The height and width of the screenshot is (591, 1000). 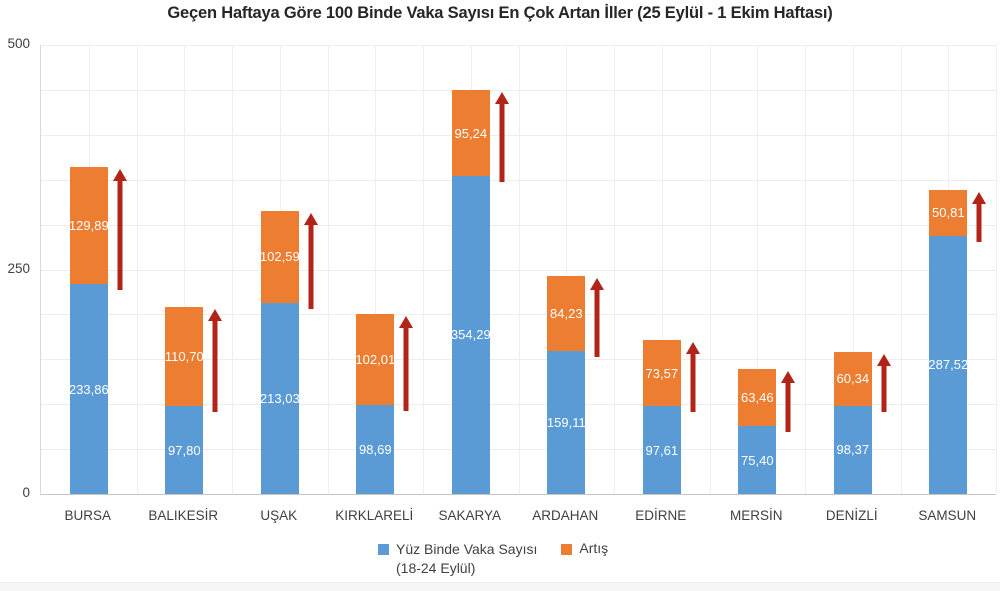 I want to click on legend-item-increase: Artış, so click(x=584, y=548).